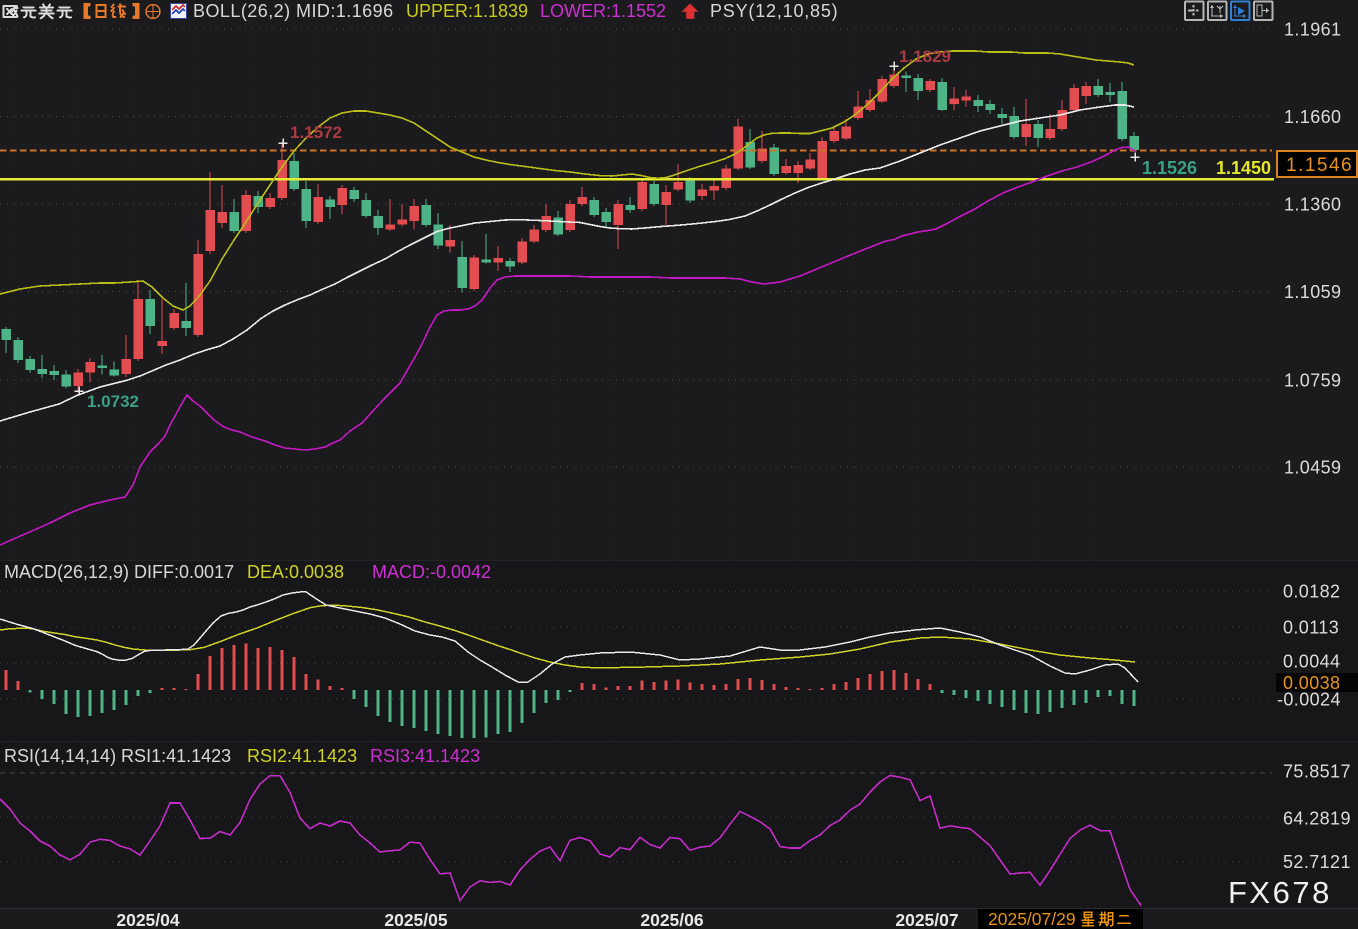 This screenshot has width=1358, height=929. What do you see at coordinates (774, 11) in the screenshot?
I see `svg-text: PSY(12,10,85)` at bounding box center [774, 11].